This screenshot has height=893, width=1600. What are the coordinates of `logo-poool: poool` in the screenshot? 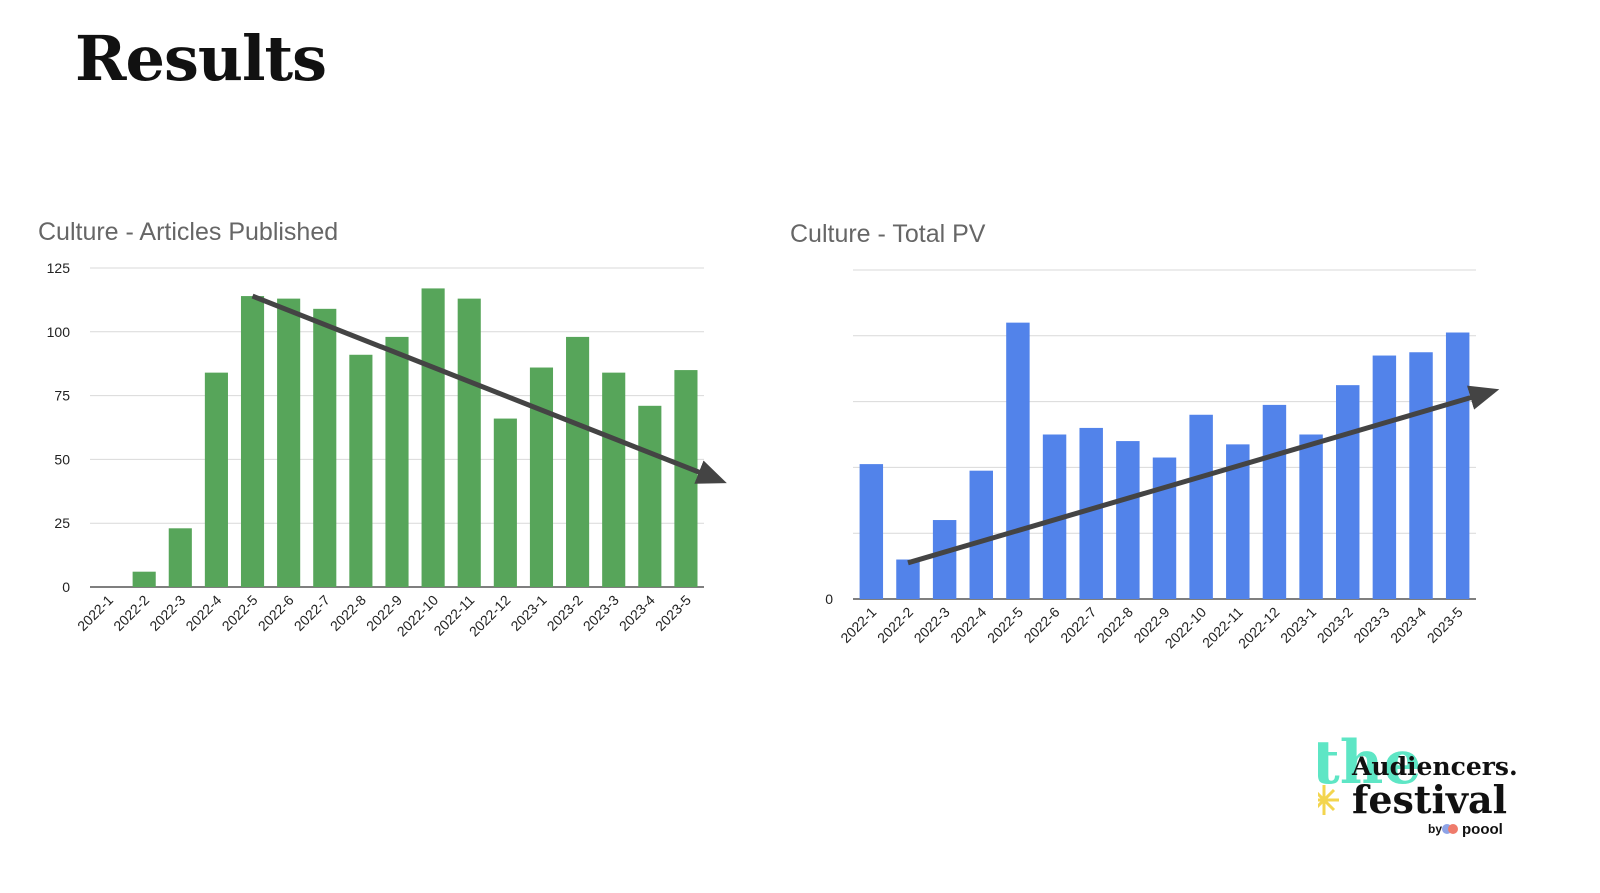 It's located at (1482, 829).